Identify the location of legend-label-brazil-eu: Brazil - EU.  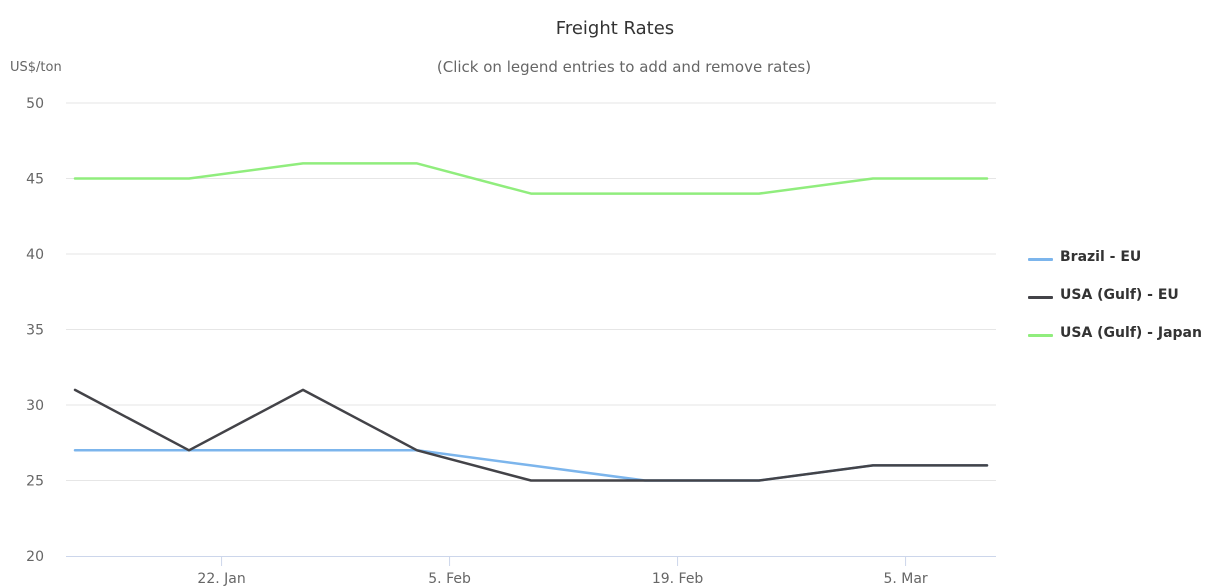
(1101, 257).